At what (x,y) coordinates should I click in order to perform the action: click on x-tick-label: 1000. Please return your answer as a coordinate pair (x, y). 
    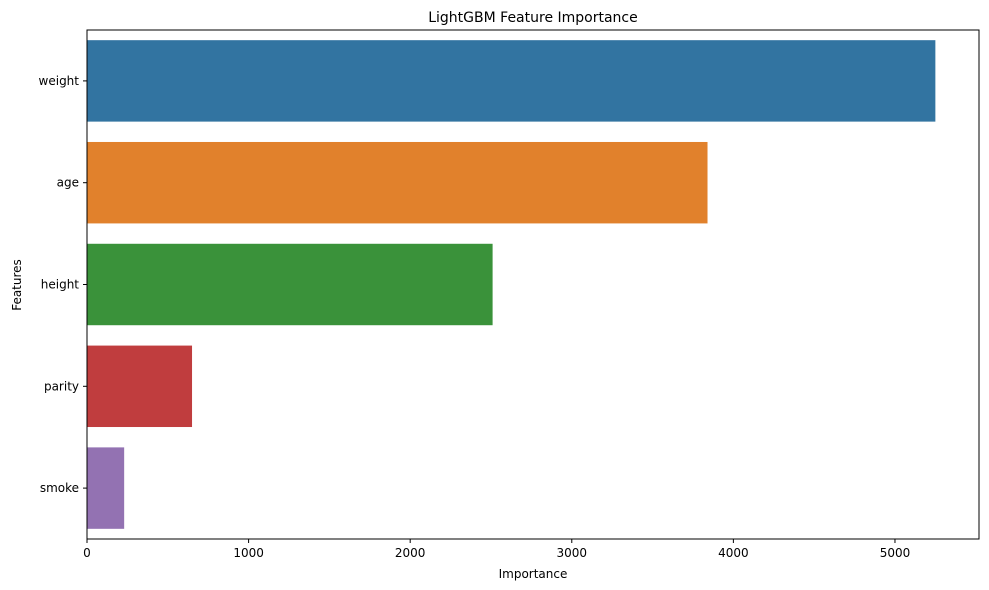
    Looking at the image, I should click on (248, 553).